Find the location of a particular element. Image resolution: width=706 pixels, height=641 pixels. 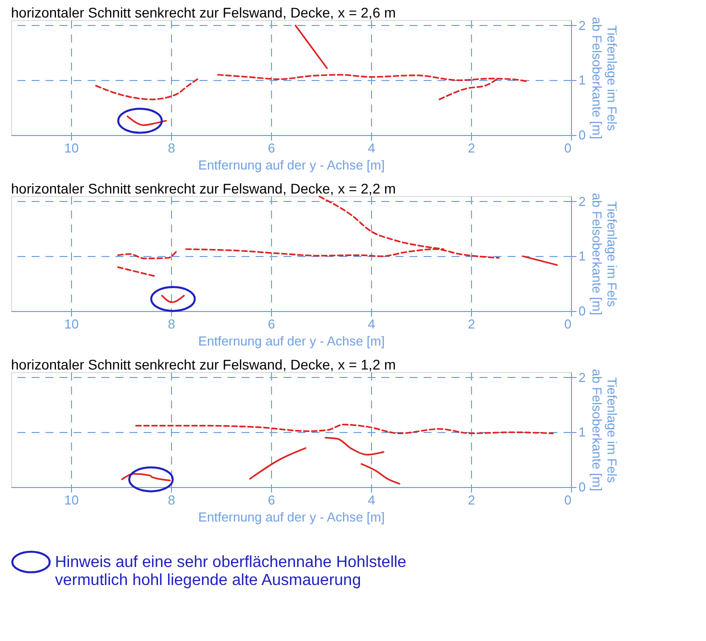

chart-title: horizontaler Schnitt senkrecht zur Felswand, Decke, x = 1,2 m is located at coordinates (203, 364).